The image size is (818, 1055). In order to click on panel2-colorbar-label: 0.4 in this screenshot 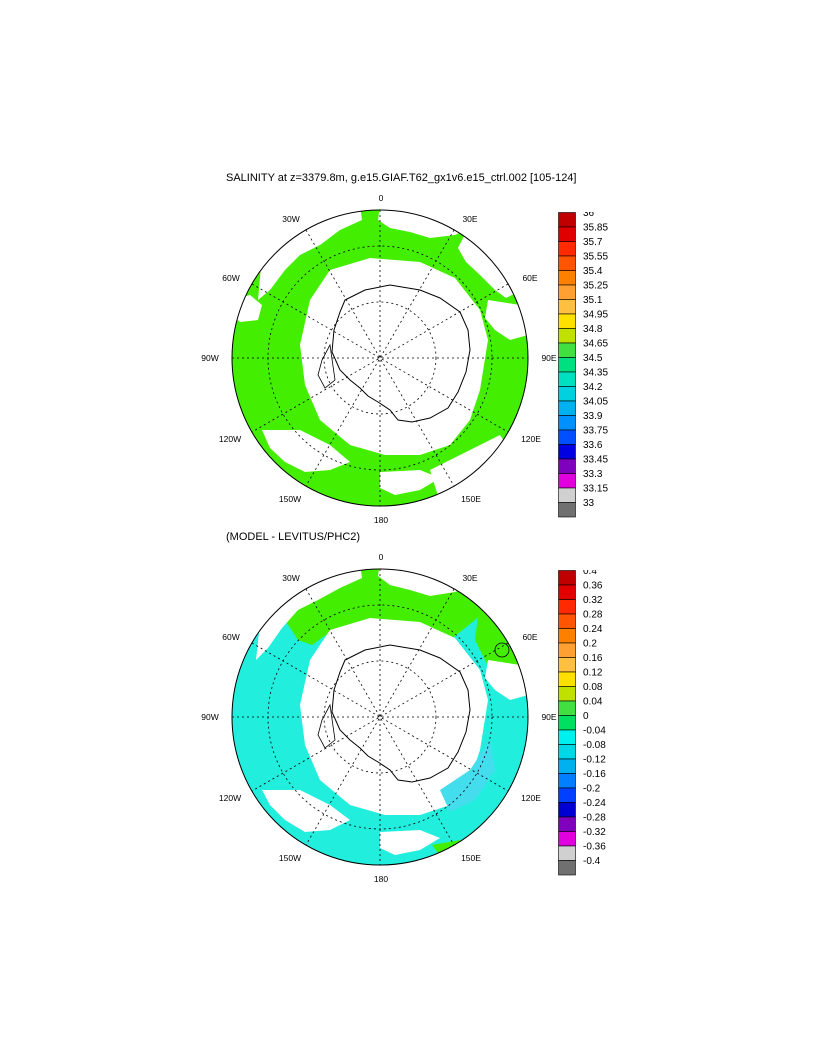, I will do `click(590, 573)`.